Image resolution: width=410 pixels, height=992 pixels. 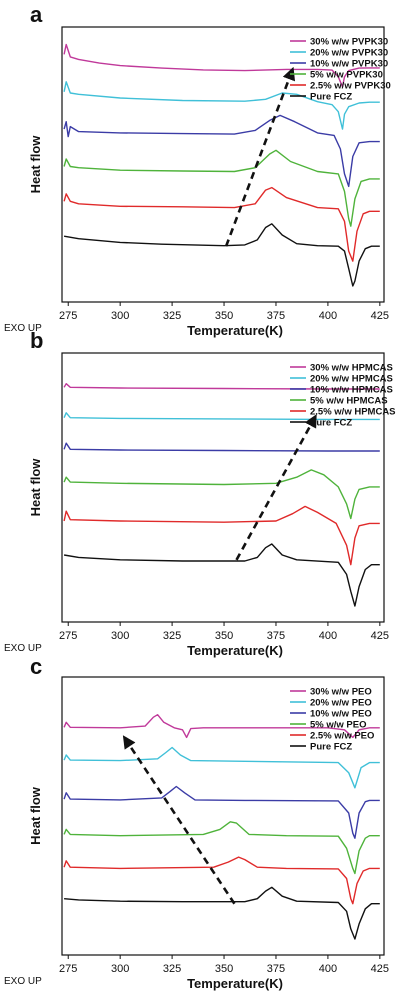 I want to click on legend-entry: 10% w/w HPMCAS, so click(x=351, y=390).